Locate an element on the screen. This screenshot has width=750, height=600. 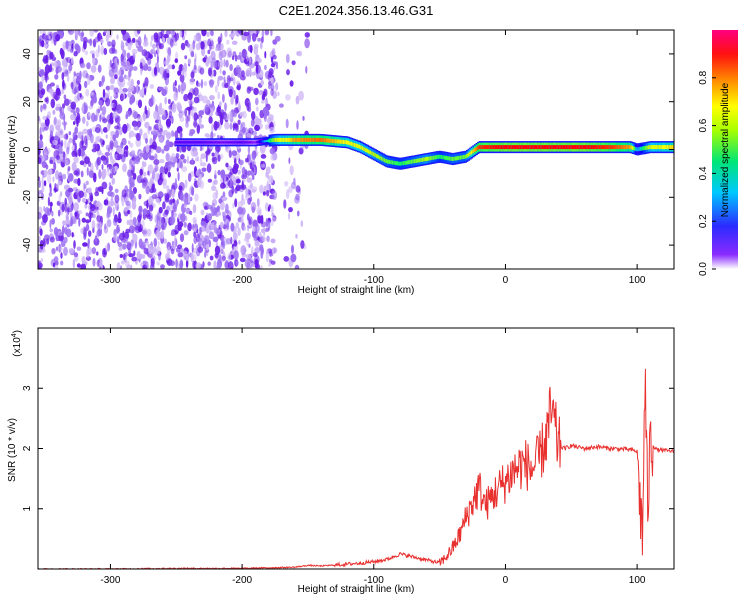
snr-scale-label: (x104) is located at coordinates (17, 343).